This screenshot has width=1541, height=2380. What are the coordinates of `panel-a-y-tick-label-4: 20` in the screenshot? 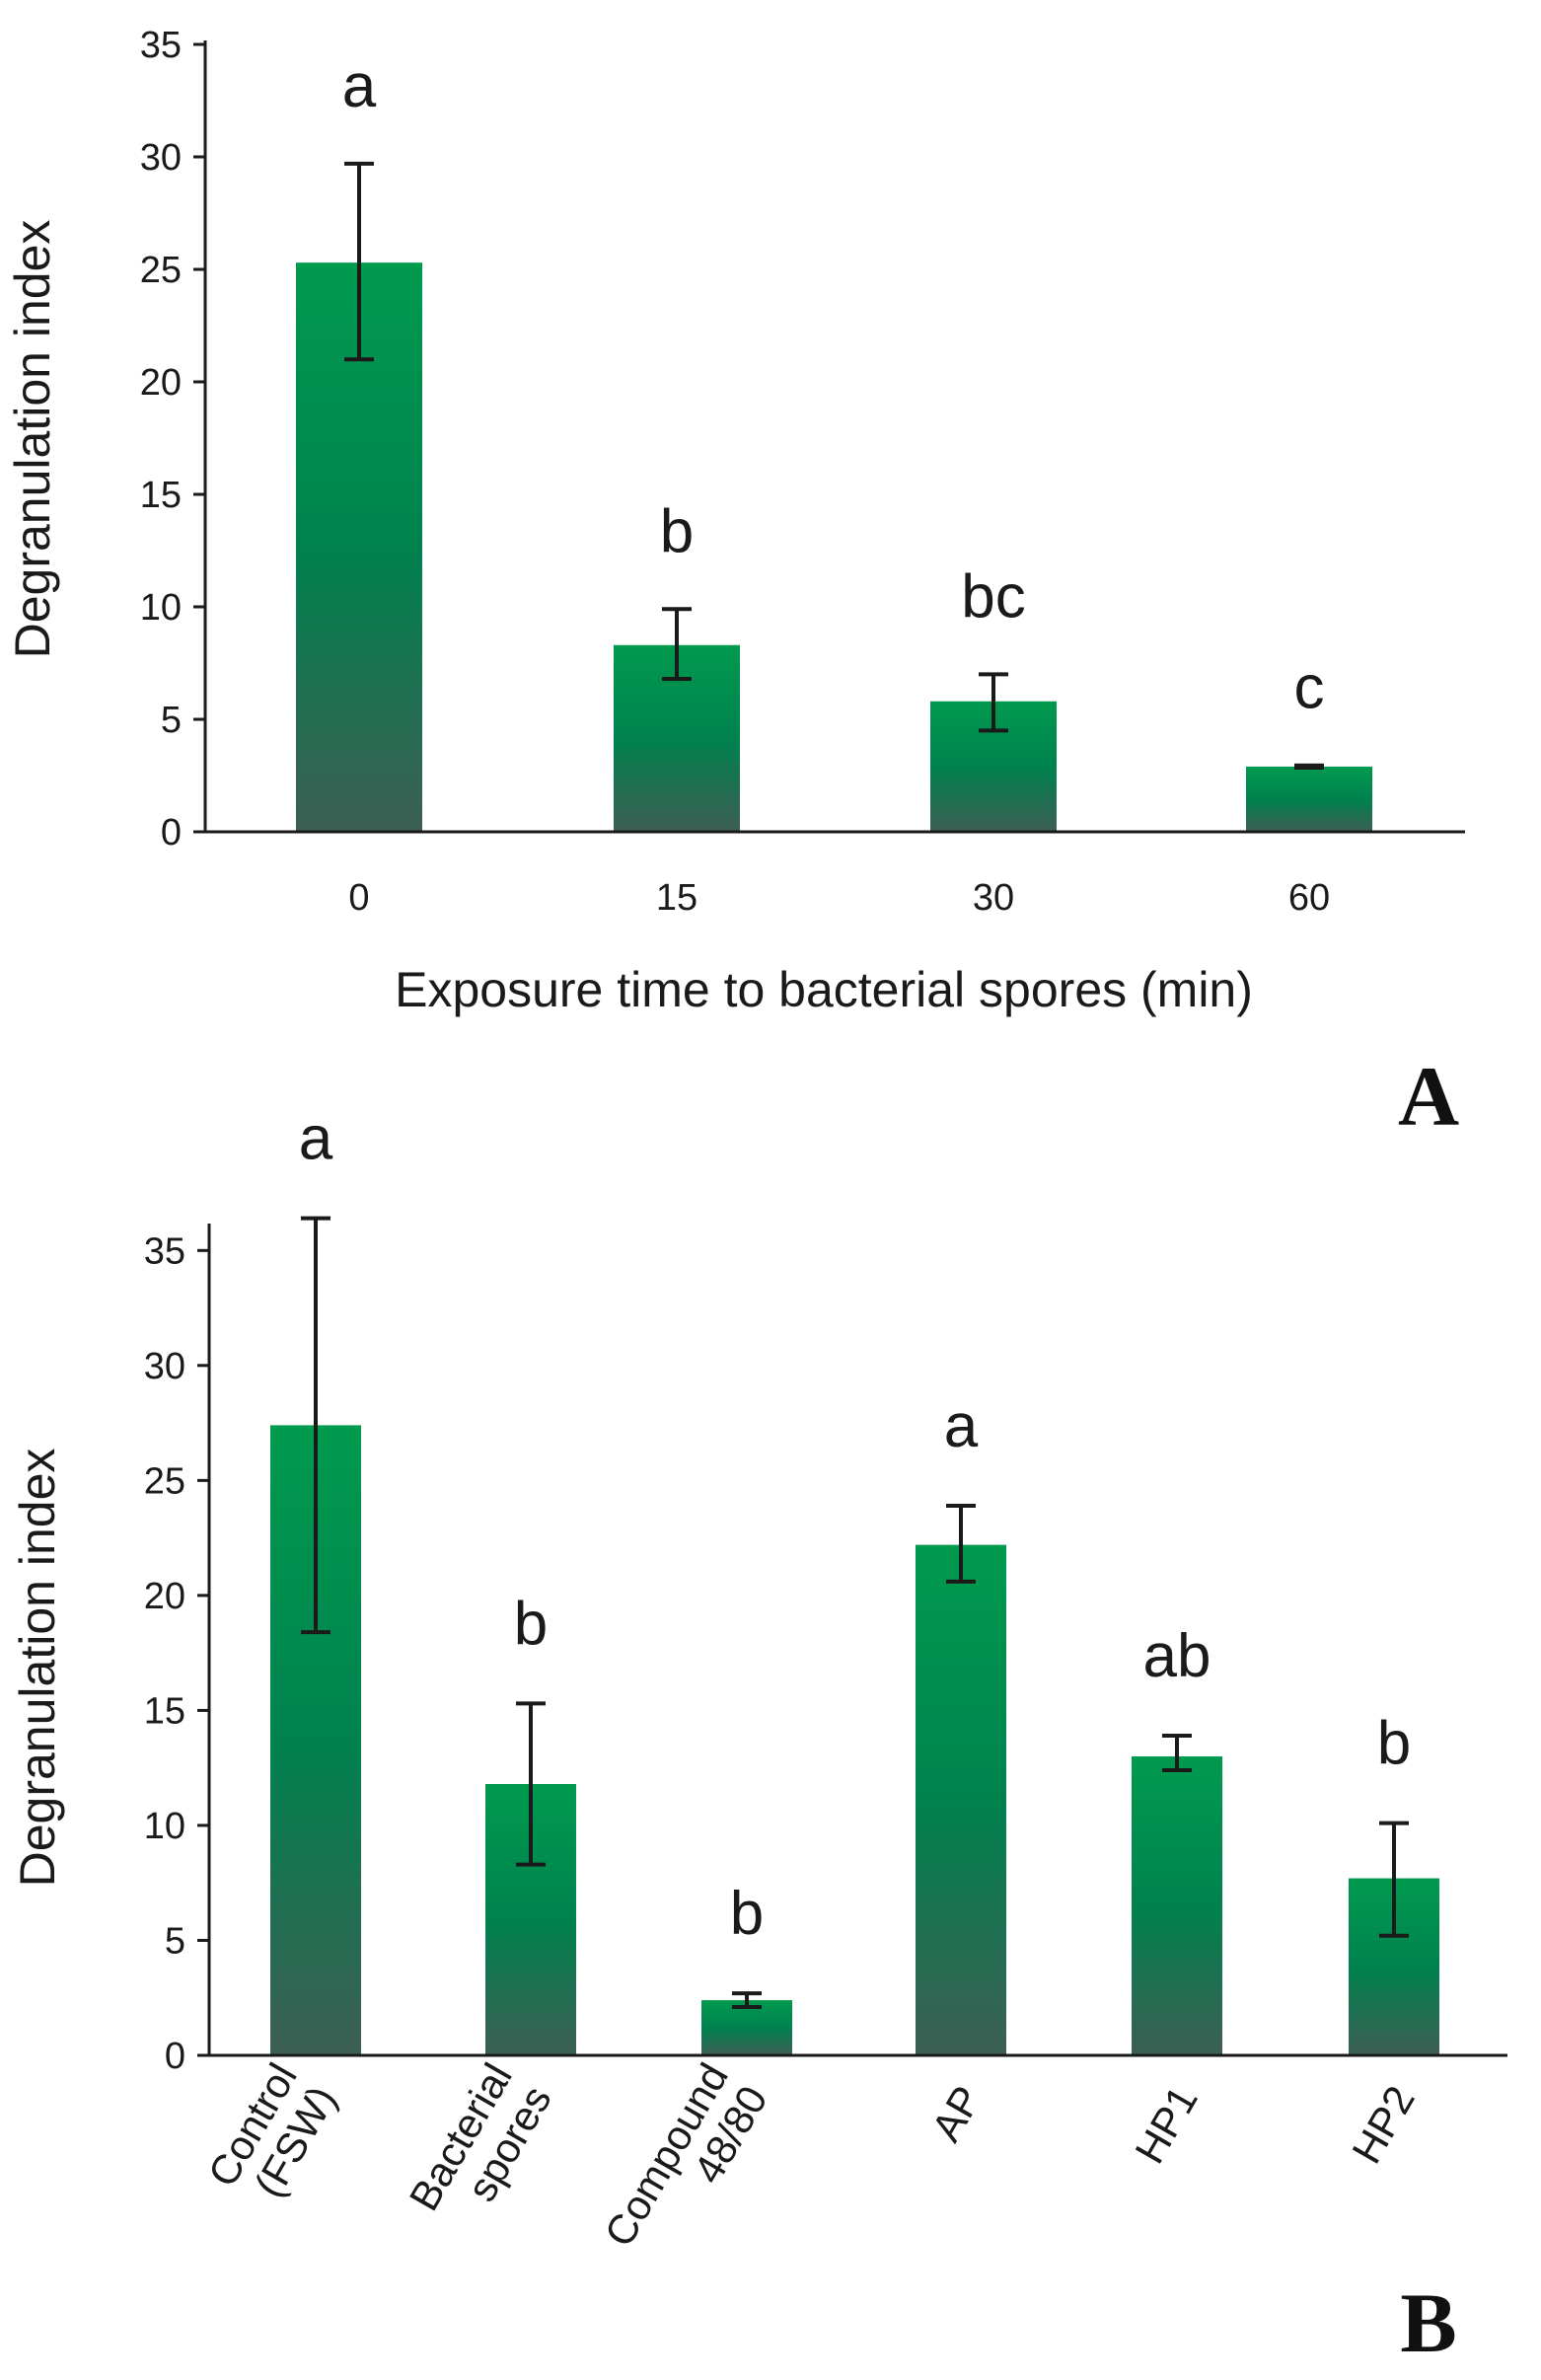 It's located at (161, 383).